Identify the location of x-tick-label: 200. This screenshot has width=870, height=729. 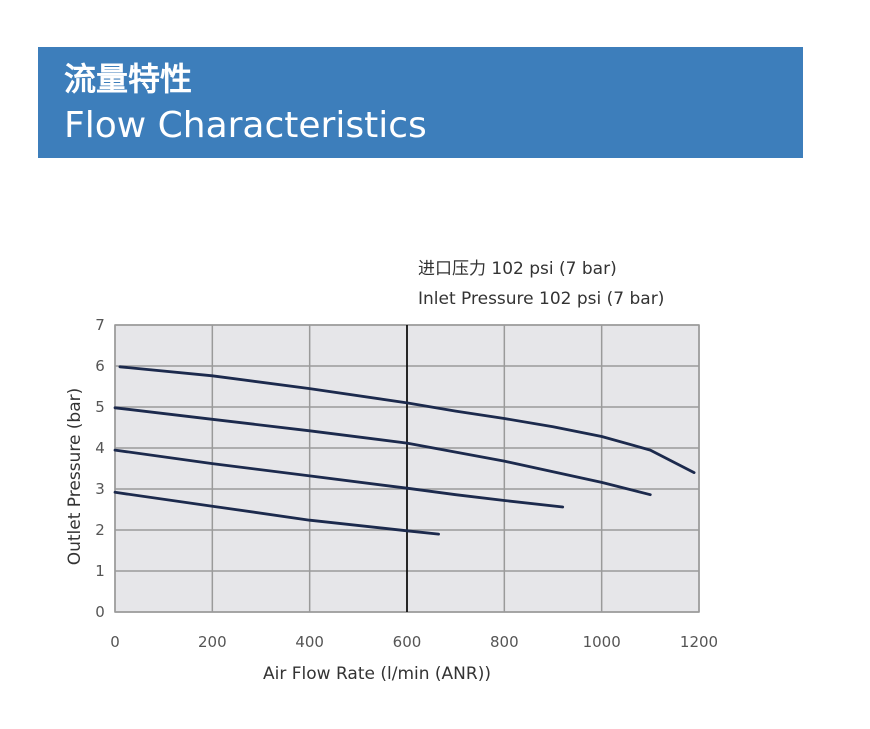
(212, 642).